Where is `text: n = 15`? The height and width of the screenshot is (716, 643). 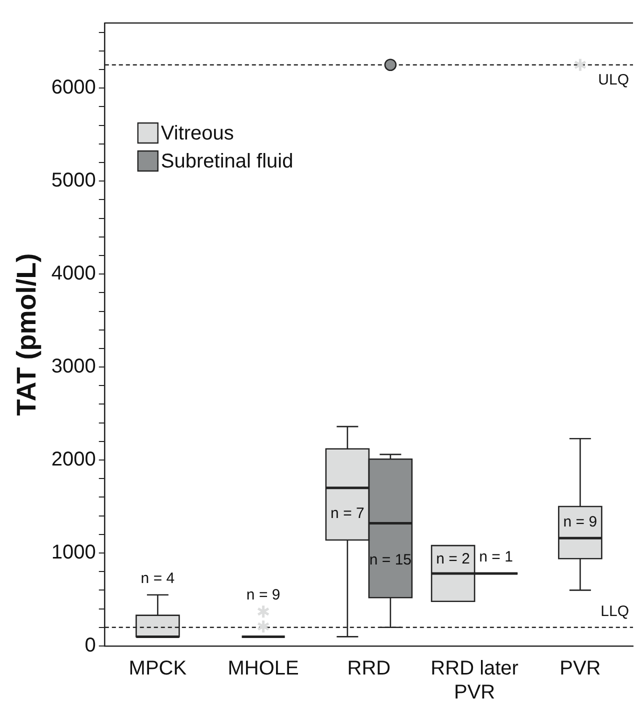
text: n = 15 is located at coordinates (390, 560).